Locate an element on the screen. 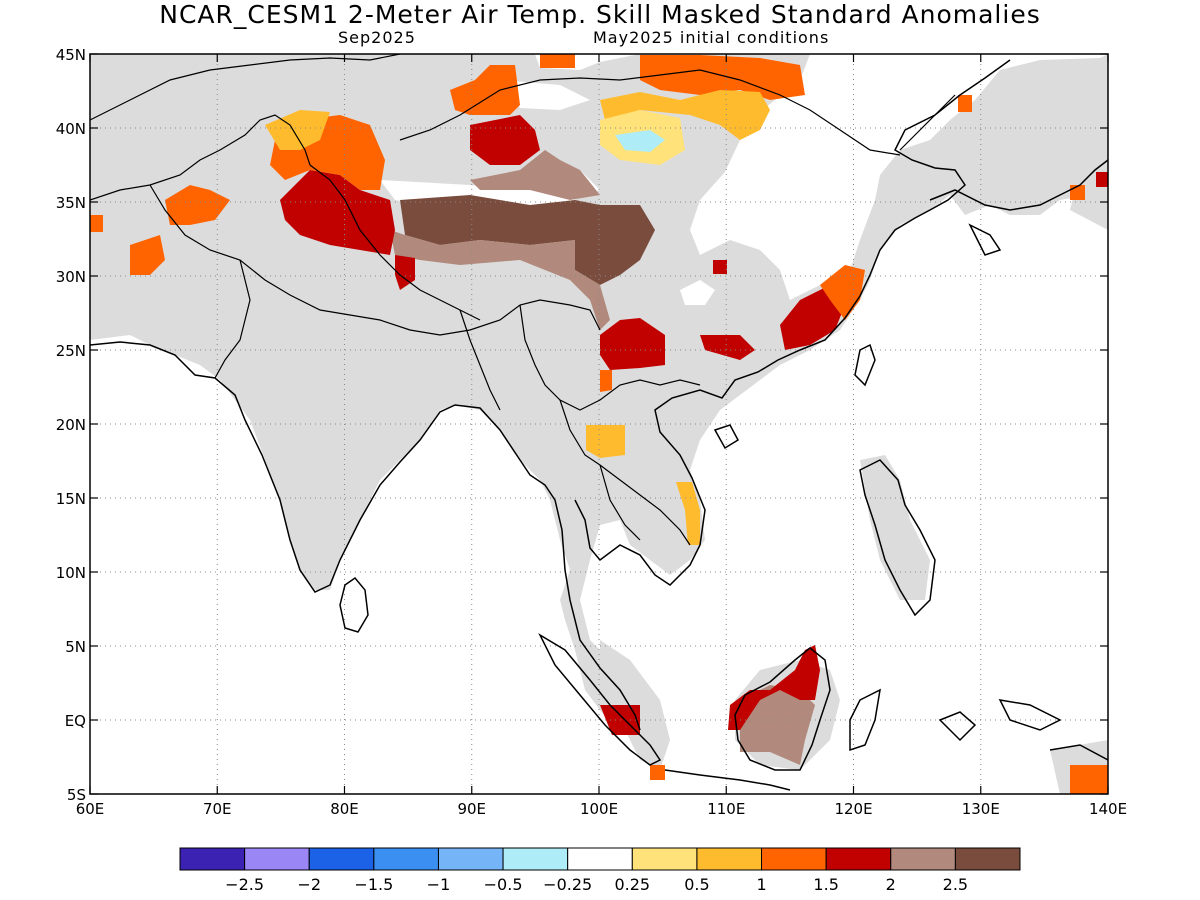 Image resolution: width=1200 pixels, height=900 pixels. anomaly-2-guangxi is located at coordinates (727, 347).